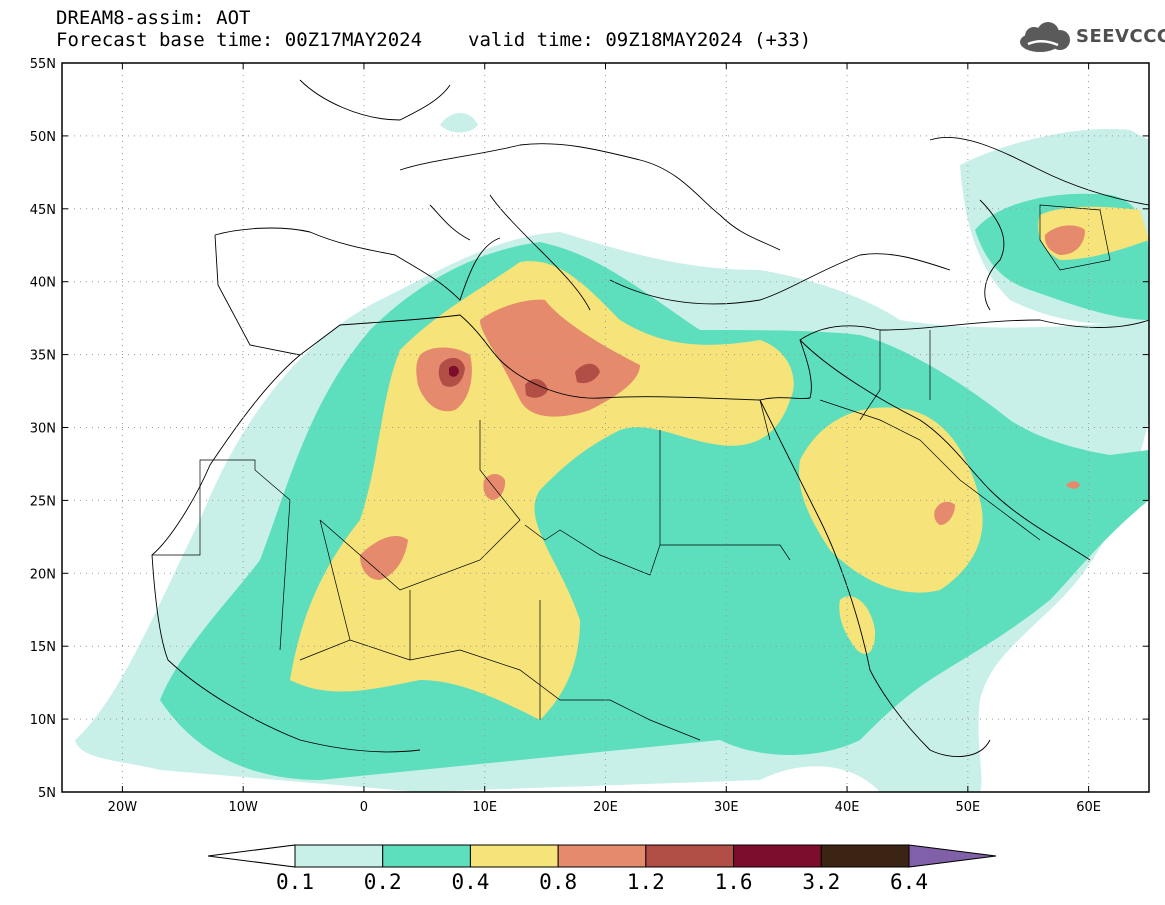  Describe the element at coordinates (239, 40) in the screenshot. I see `forecast-base-time: Forecast base time: 00Z17MAY2024` at that location.